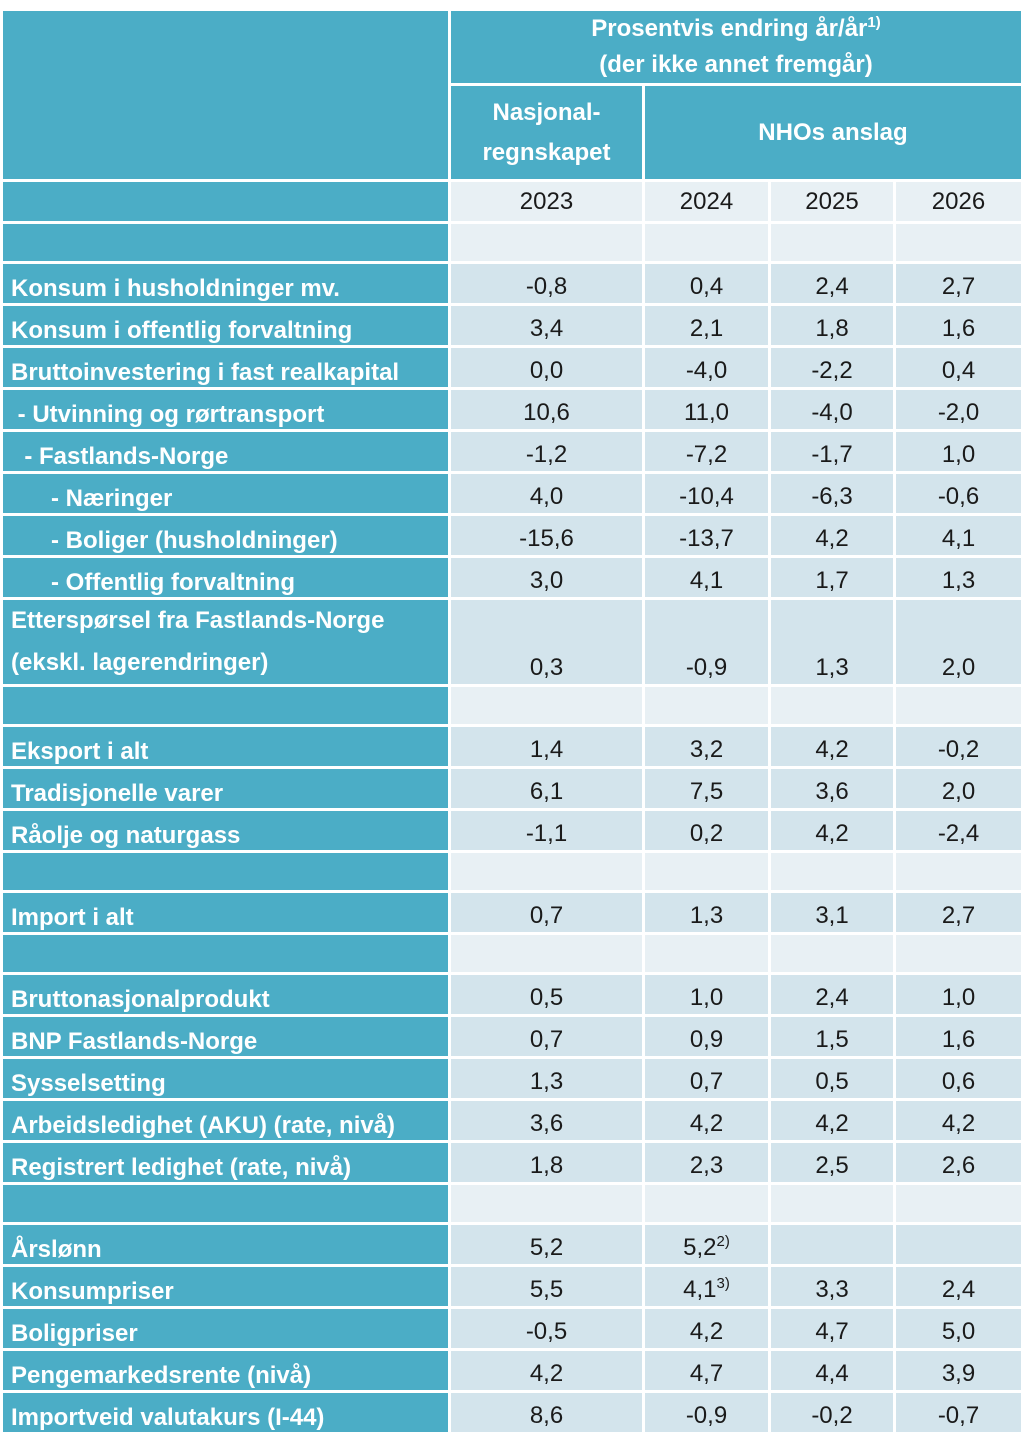 The height and width of the screenshot is (1450, 1021). I want to click on row-label-text: Sysselsetting, so click(88, 1083).